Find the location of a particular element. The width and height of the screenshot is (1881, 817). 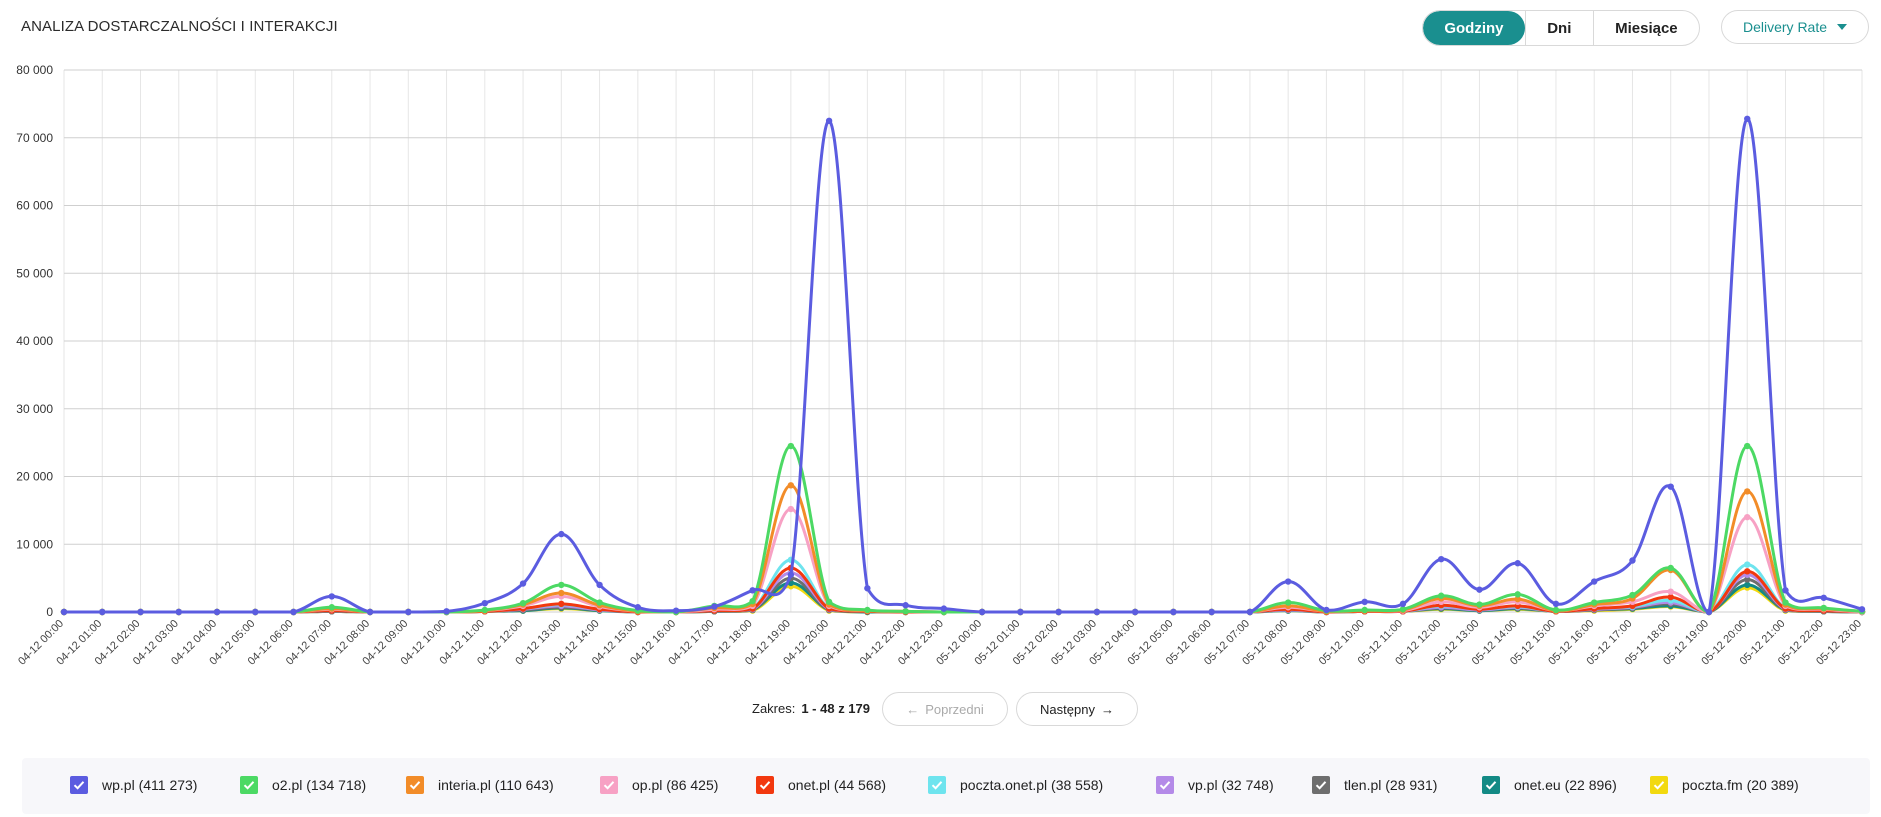

legend-label: poczta.fm (20 389) is located at coordinates (1740, 785).